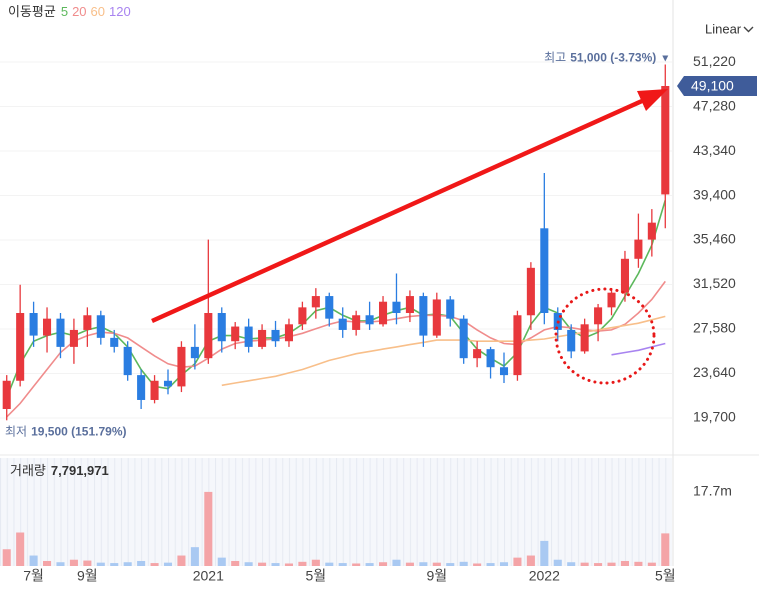 This screenshot has width=759, height=599. I want to click on x-tick-label: 2022, so click(544, 576).